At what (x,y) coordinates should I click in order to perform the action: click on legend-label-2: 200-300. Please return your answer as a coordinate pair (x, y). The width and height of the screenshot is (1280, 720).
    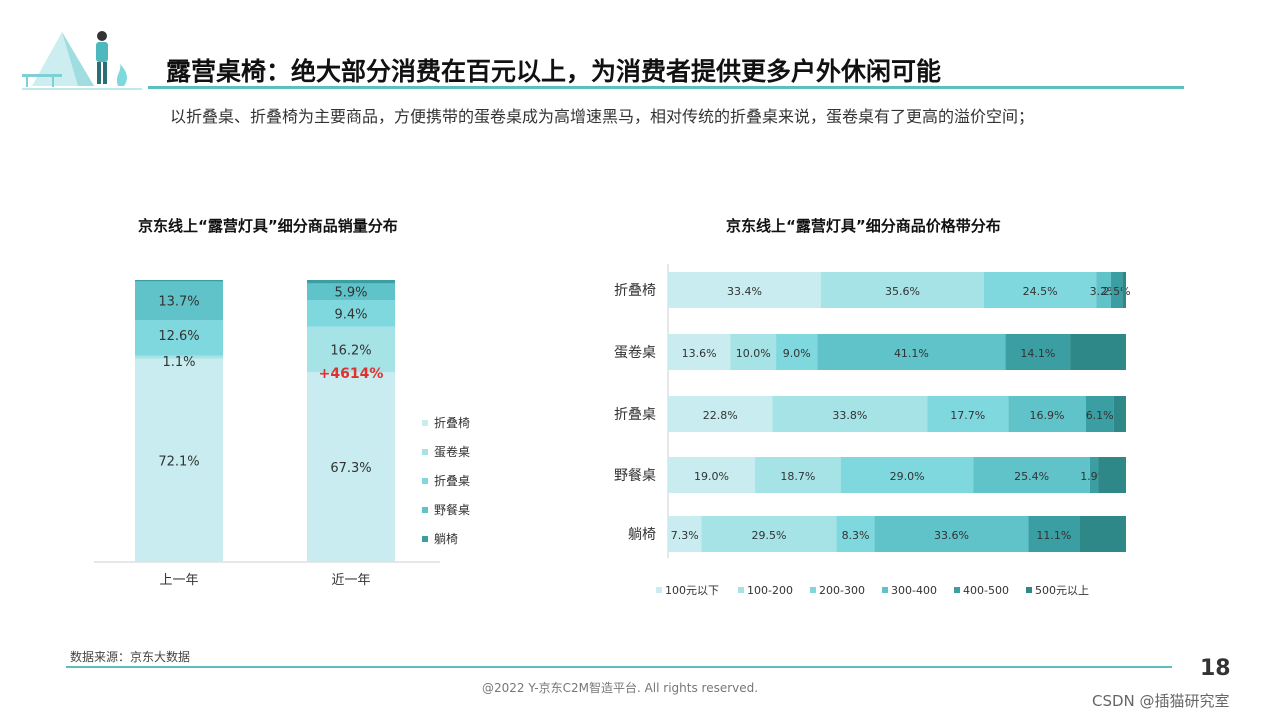
    Looking at the image, I should click on (842, 590).